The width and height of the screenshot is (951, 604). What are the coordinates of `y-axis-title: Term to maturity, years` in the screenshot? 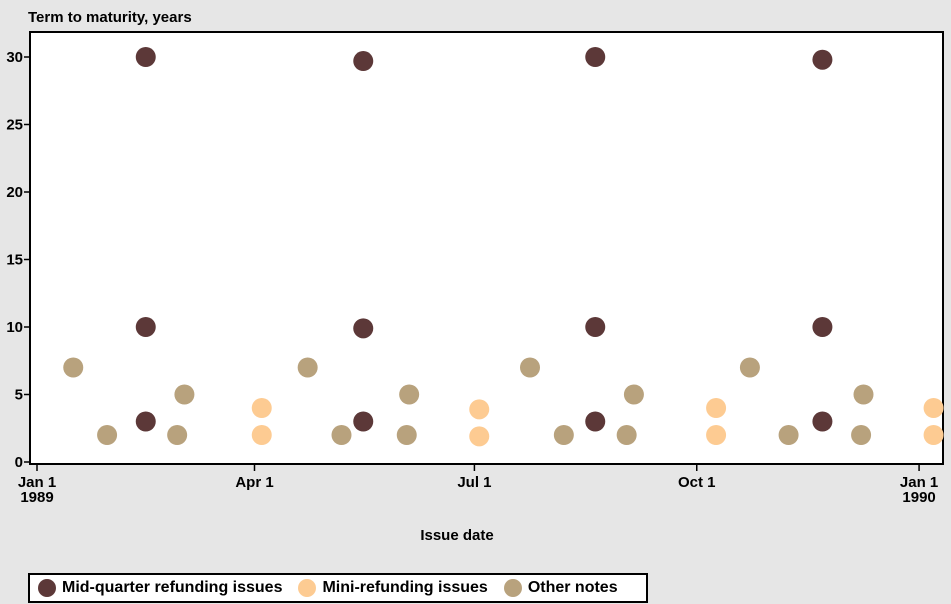 It's located at (110, 17).